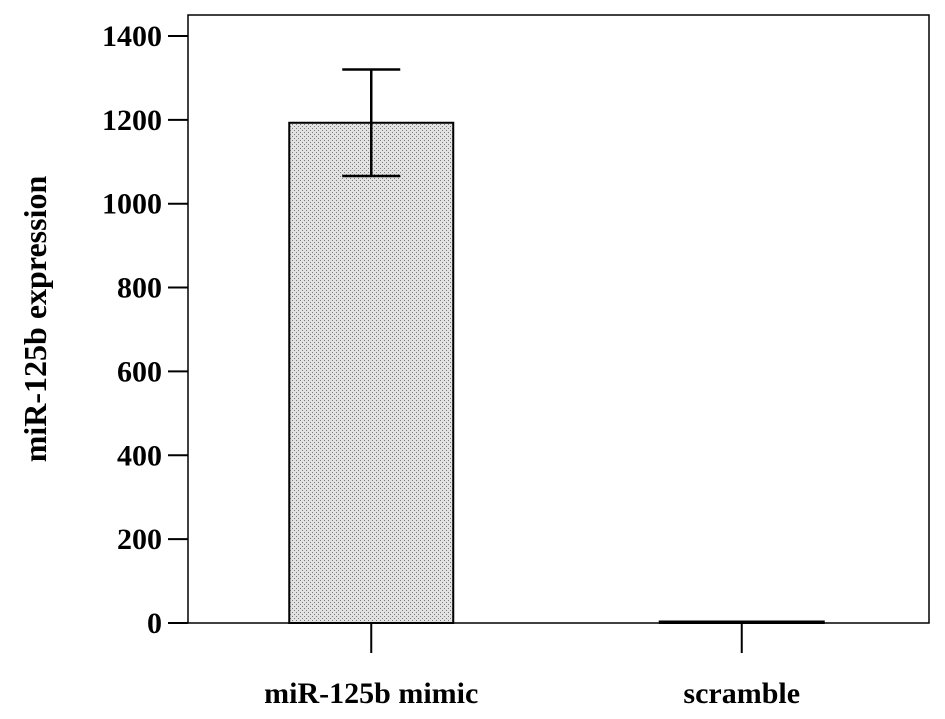 The height and width of the screenshot is (719, 945). Describe the element at coordinates (145, 330) in the screenshot. I see `y-axis: 0 200 400 600 800 1000 1200 1400` at that location.